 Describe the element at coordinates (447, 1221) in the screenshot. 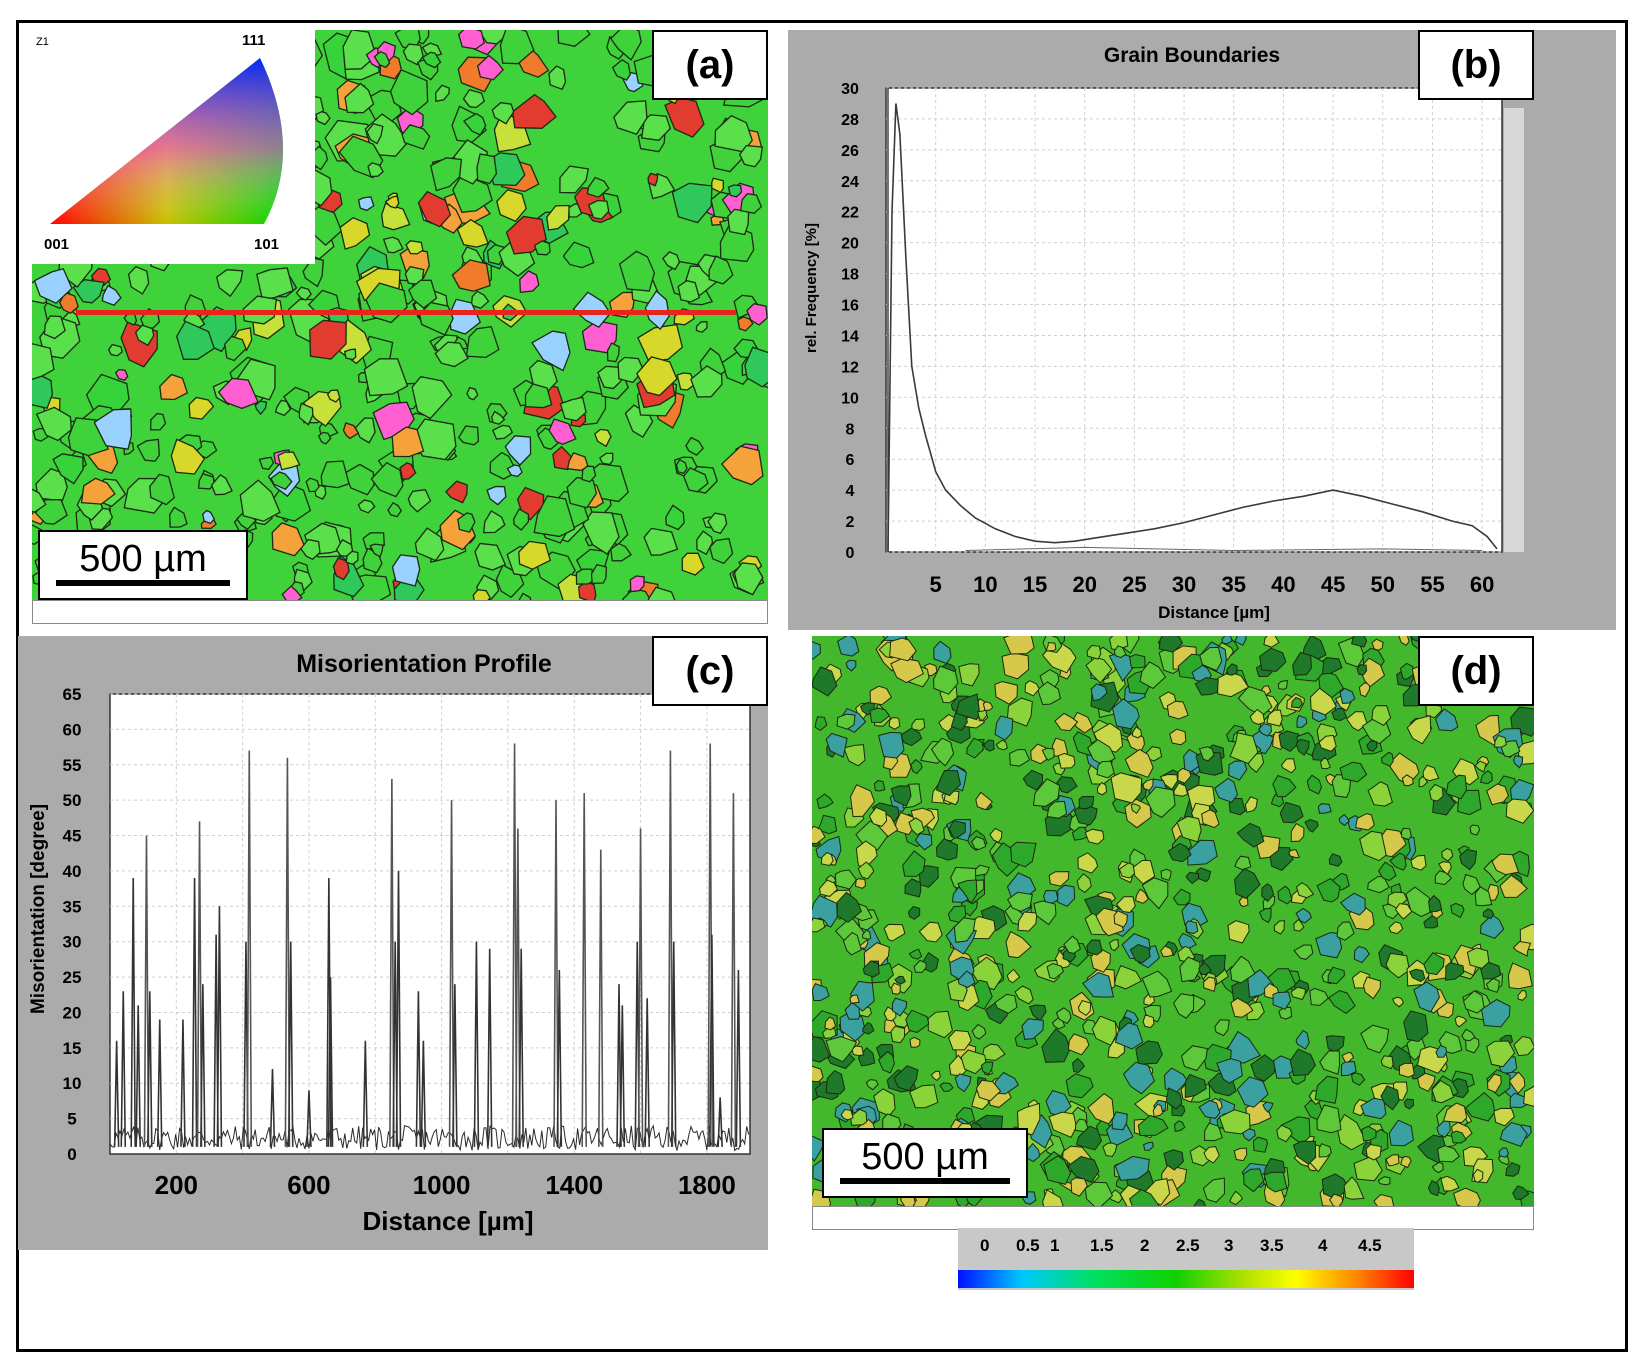

I see `x-axis-label: Distance [µm]` at that location.